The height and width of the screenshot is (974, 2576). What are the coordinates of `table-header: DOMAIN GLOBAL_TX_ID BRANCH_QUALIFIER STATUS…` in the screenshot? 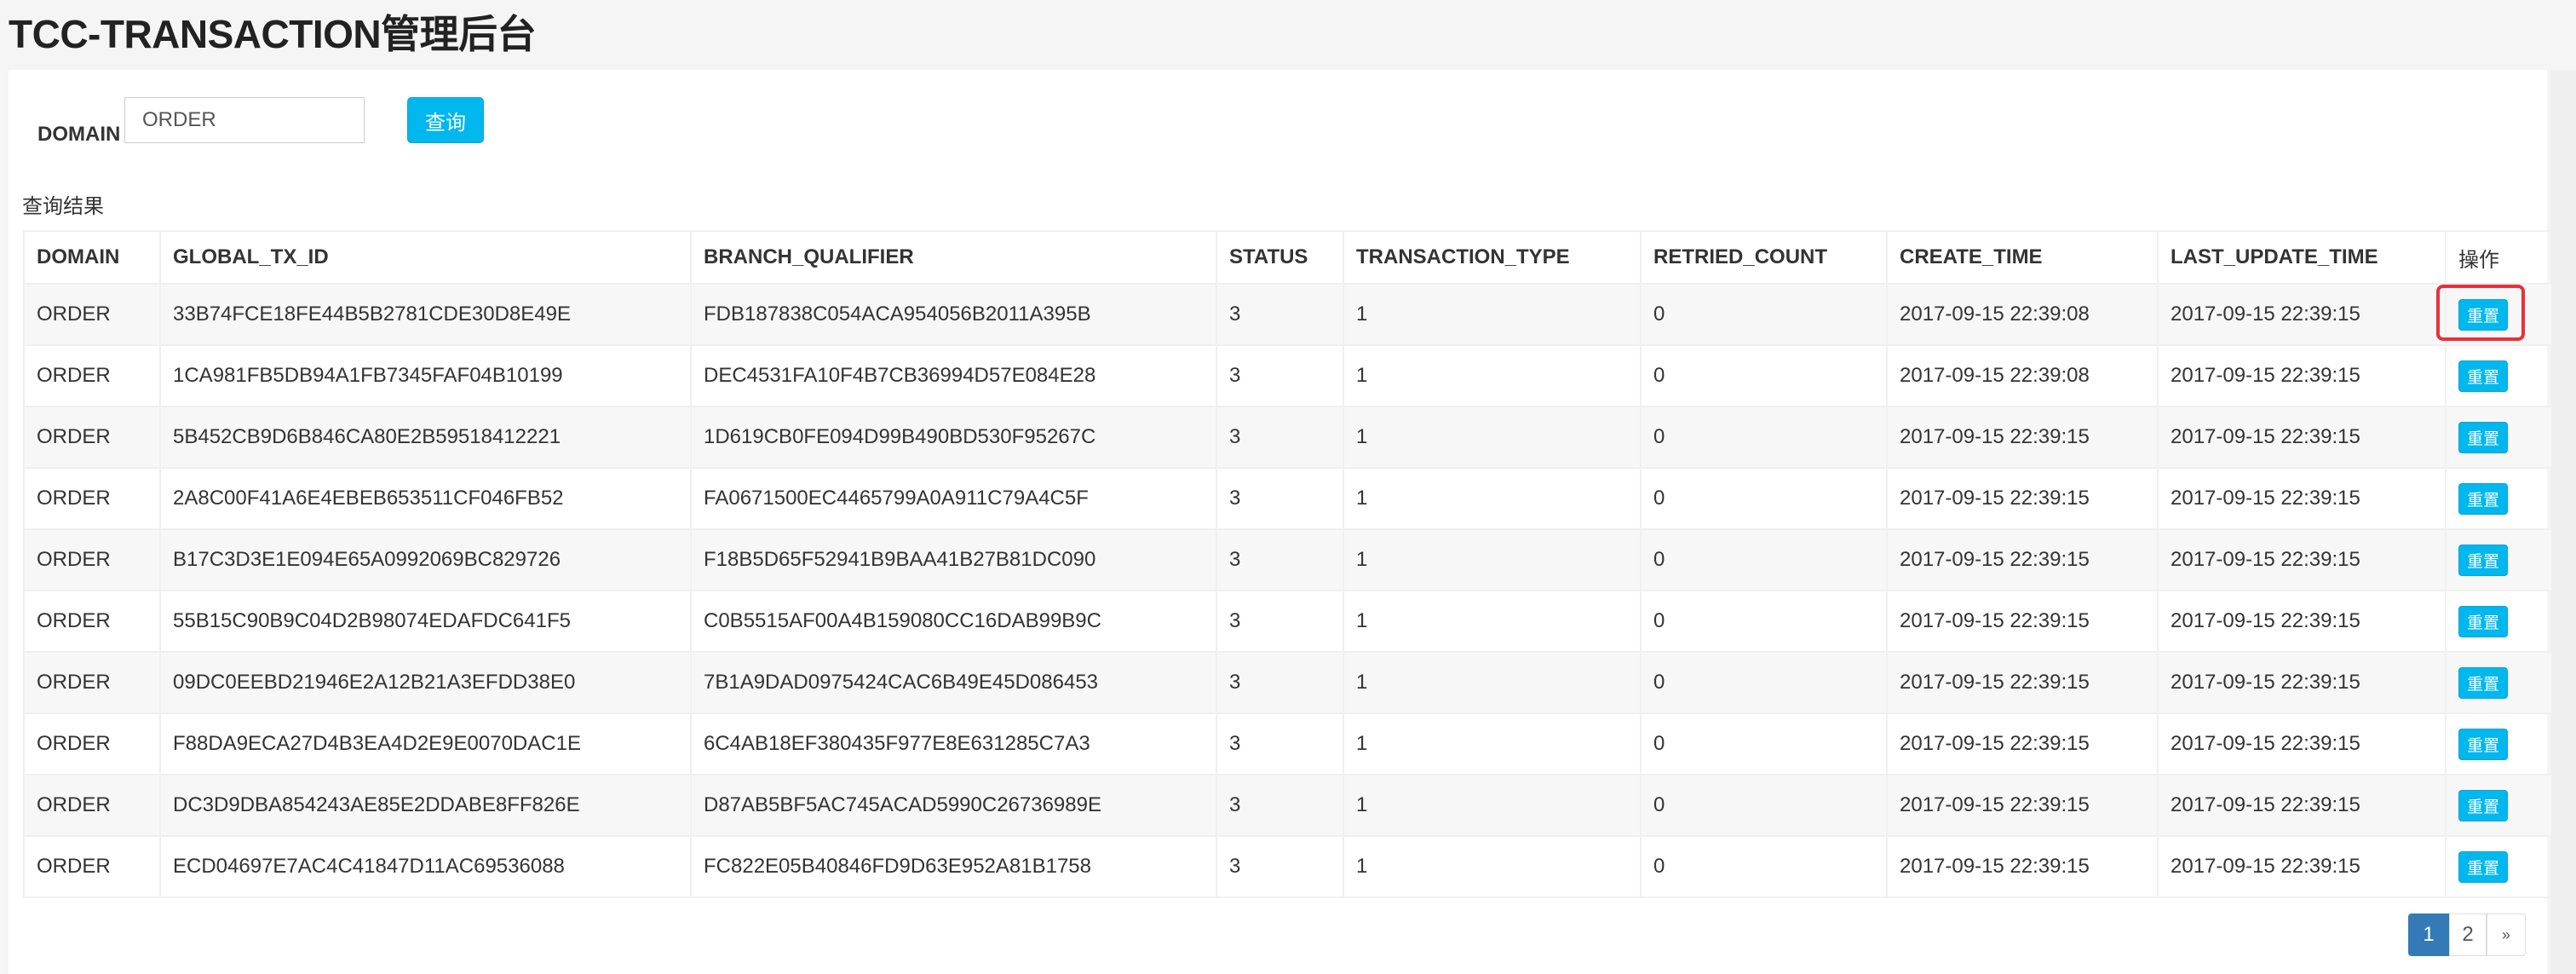 It's located at (1288, 257).